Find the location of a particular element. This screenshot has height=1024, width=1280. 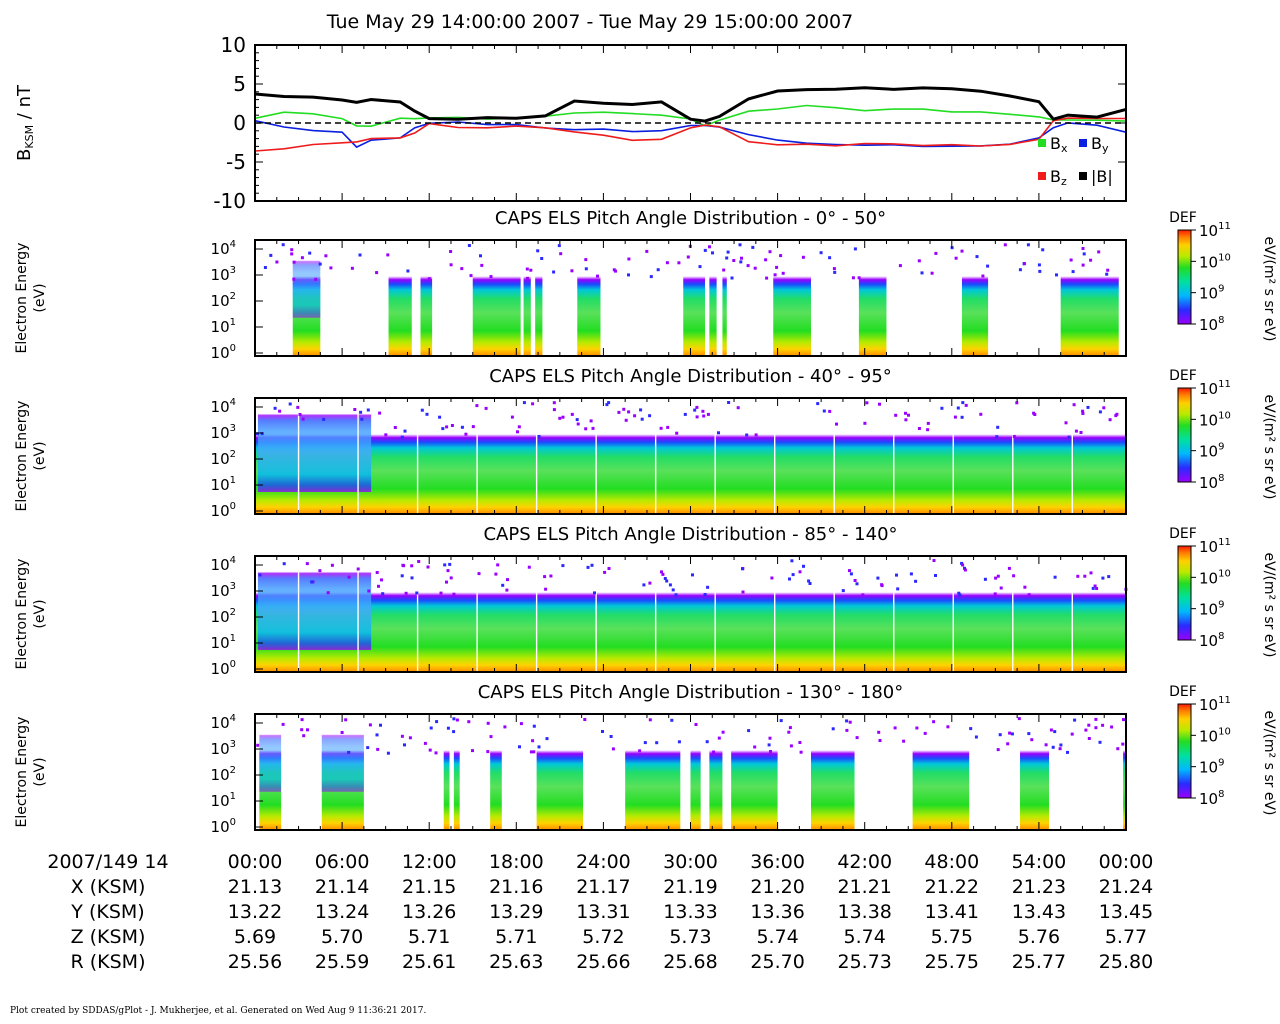

mag-y-tick-label: 5 is located at coordinates (239, 84).